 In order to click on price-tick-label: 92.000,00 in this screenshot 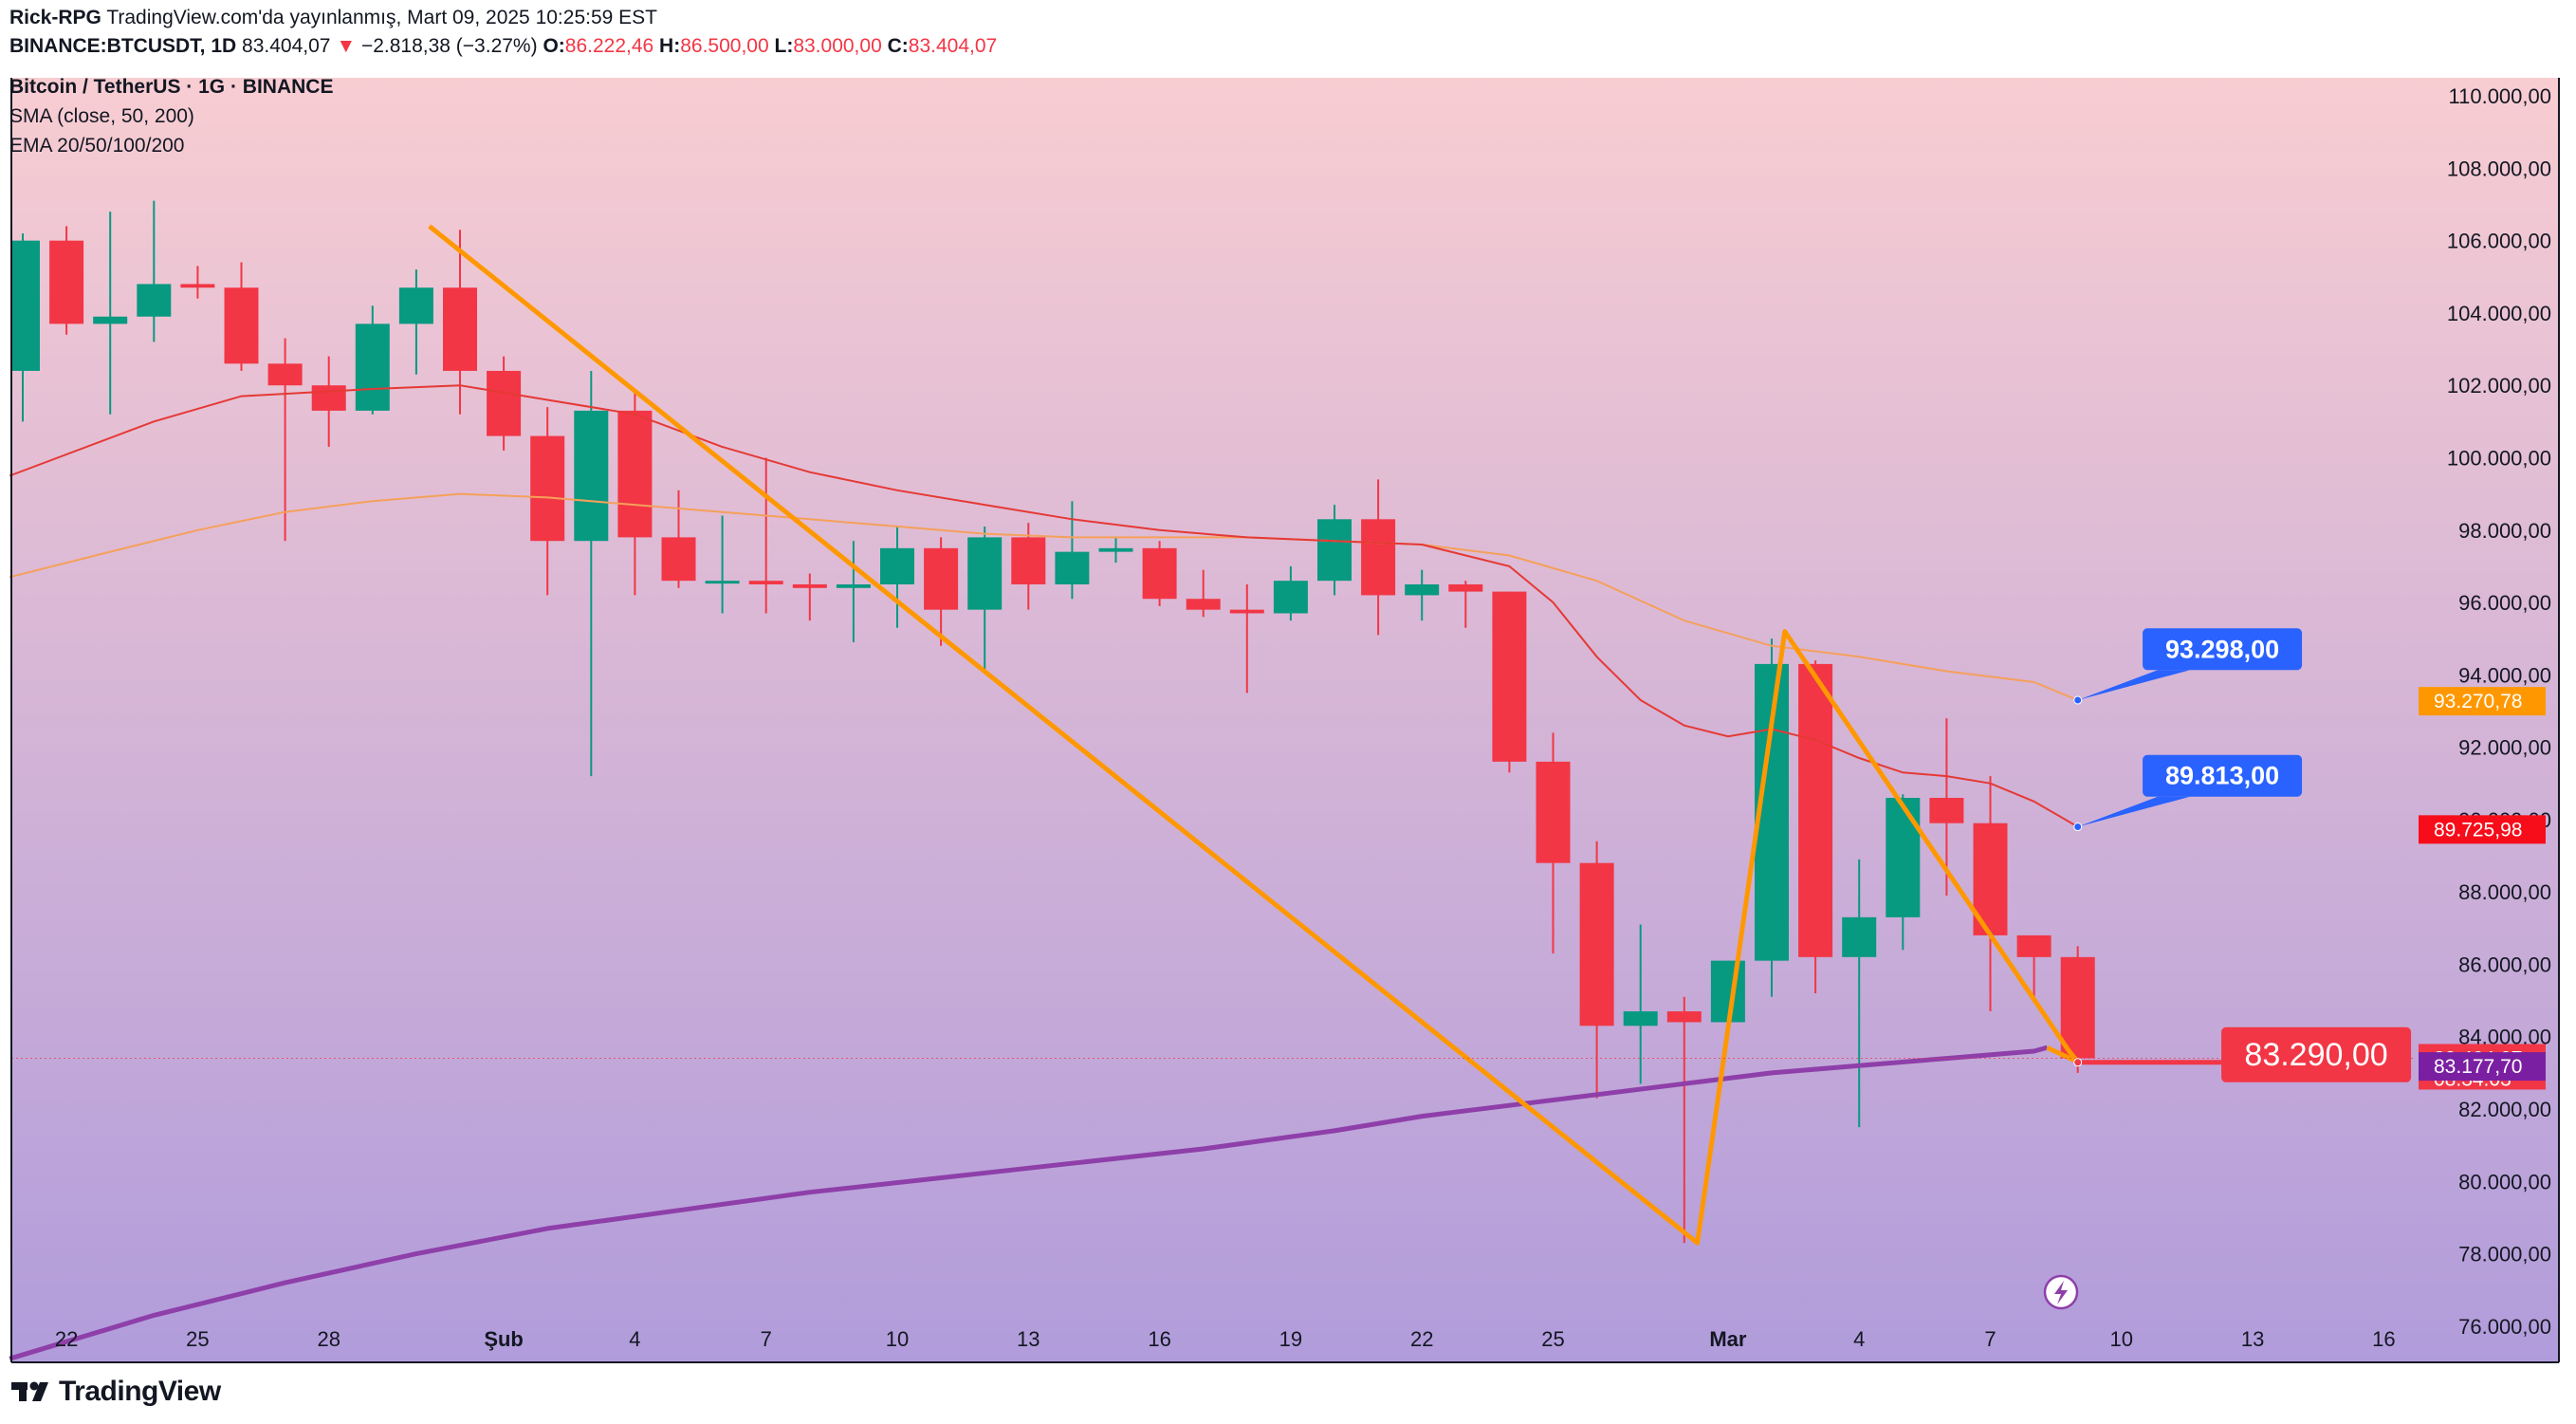, I will do `click(2504, 748)`.